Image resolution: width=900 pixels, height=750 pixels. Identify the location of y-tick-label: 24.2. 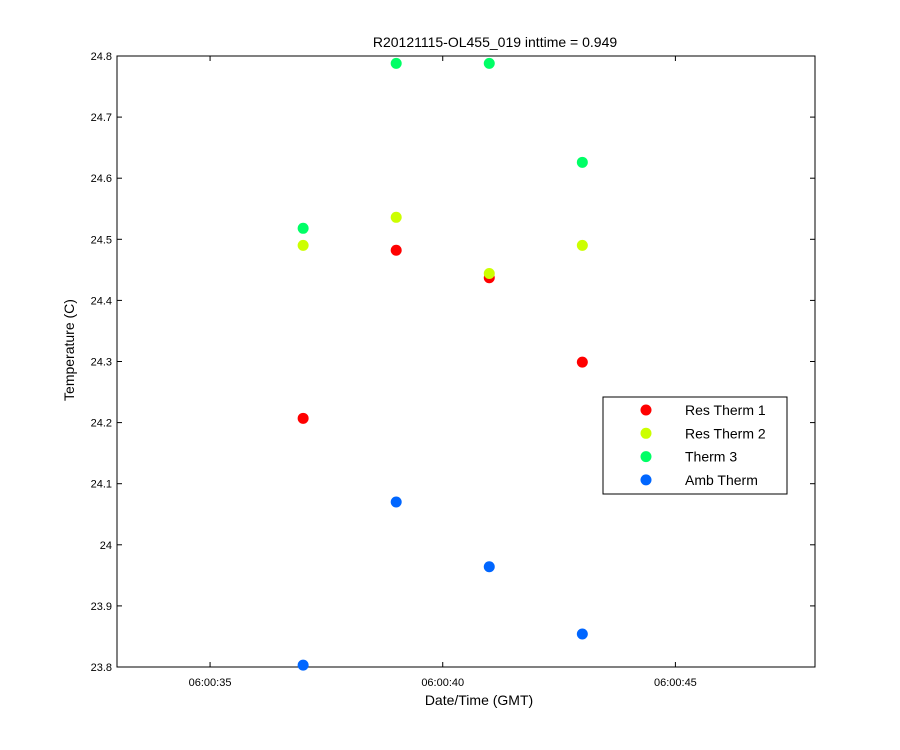
(101, 424).